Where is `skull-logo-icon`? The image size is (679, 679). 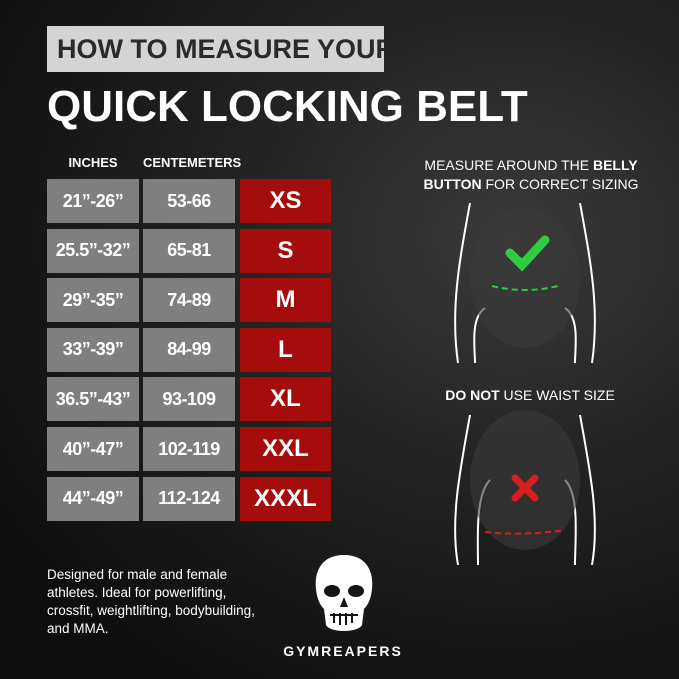
skull-logo-icon is located at coordinates (344, 593).